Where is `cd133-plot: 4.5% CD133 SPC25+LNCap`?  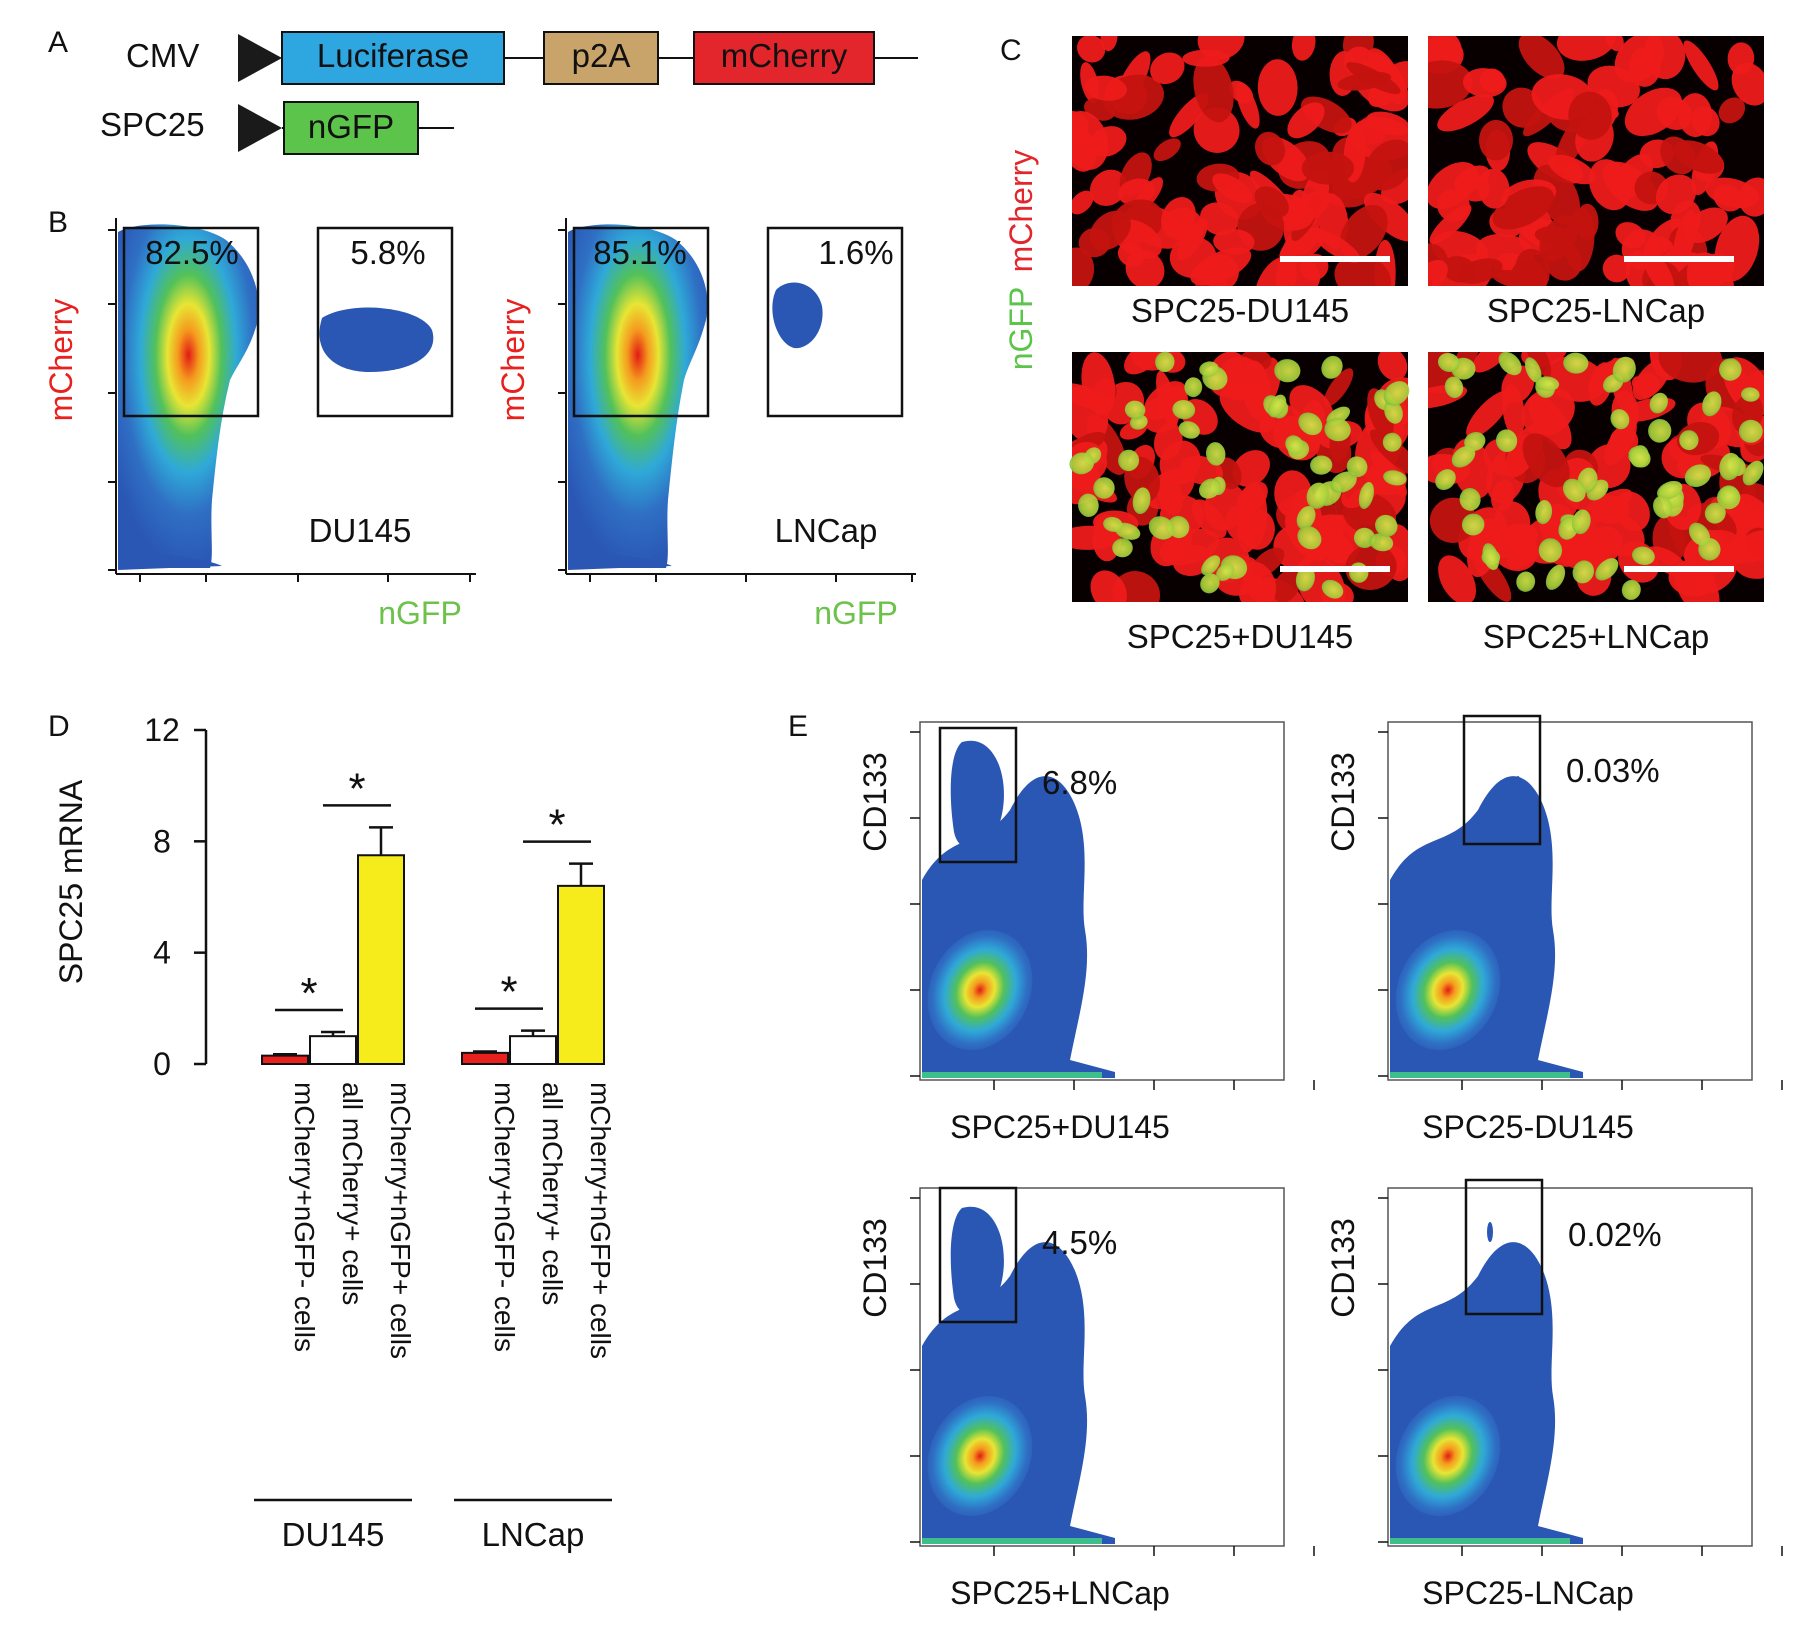
cd133-plot: 4.5% CD133 SPC25+LNCap is located at coordinates (1086, 1398).